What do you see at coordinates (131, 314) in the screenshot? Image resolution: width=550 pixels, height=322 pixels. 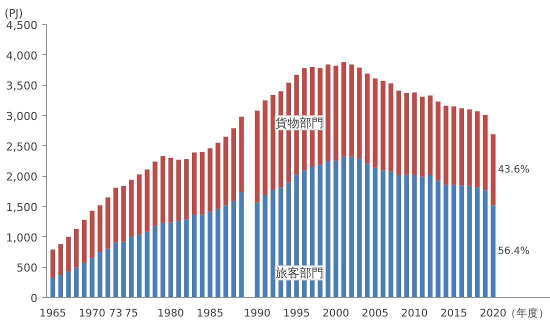 I see `x-tick-label: 75` at bounding box center [131, 314].